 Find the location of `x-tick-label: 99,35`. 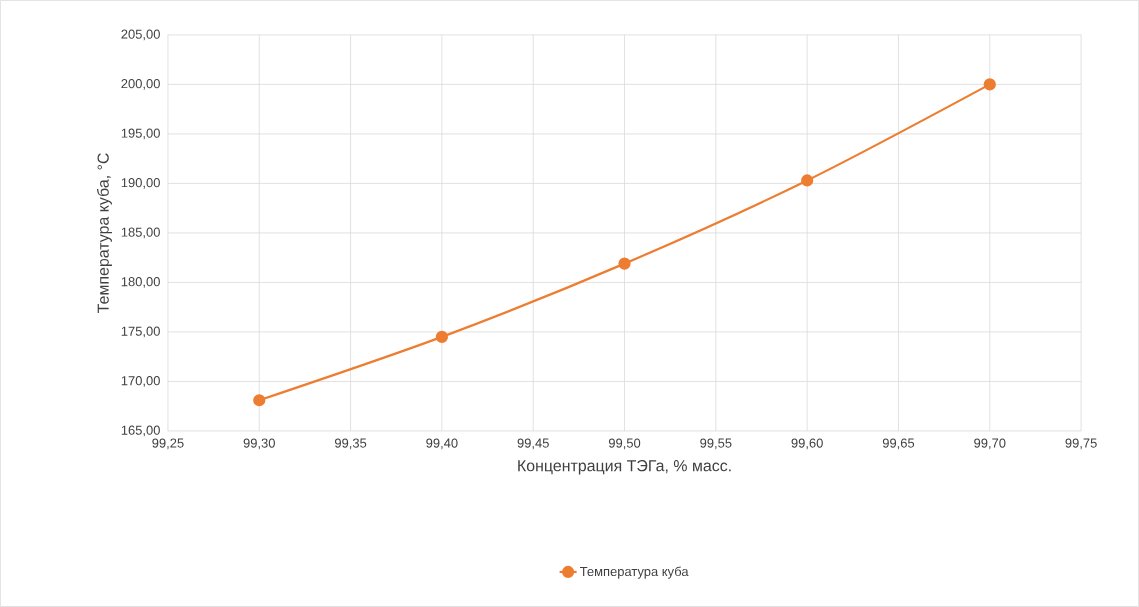

x-tick-label: 99,35 is located at coordinates (350, 444).